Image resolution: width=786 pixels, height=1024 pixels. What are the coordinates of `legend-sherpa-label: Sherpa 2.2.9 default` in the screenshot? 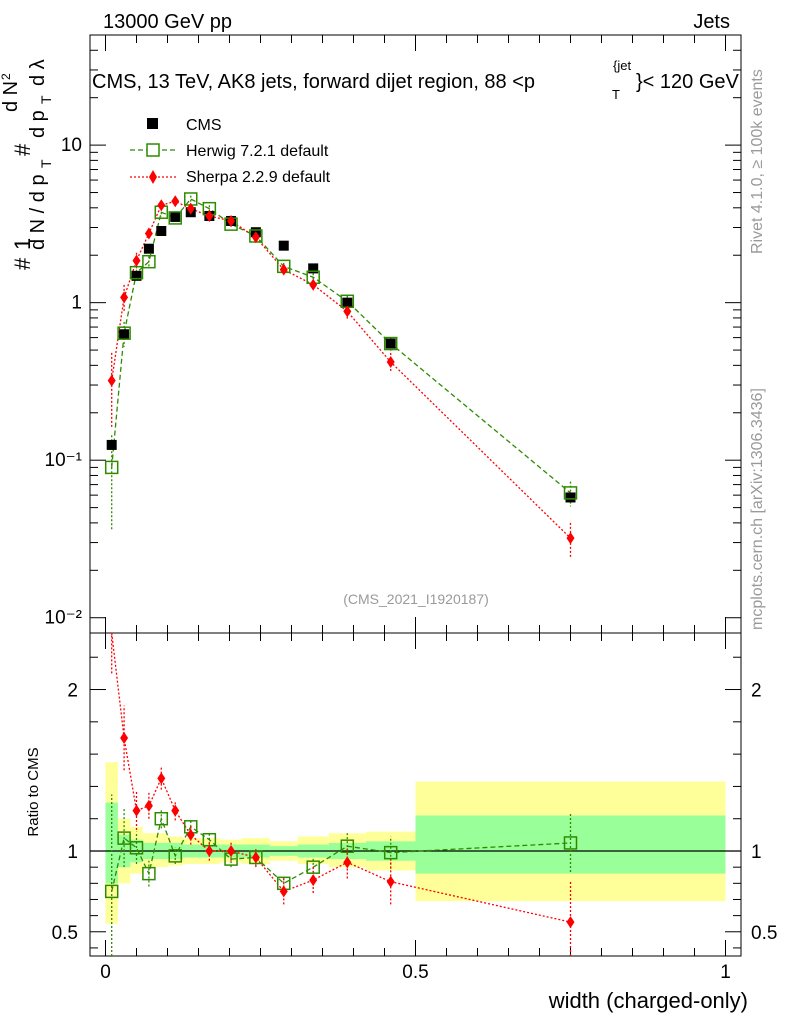 It's located at (258, 177).